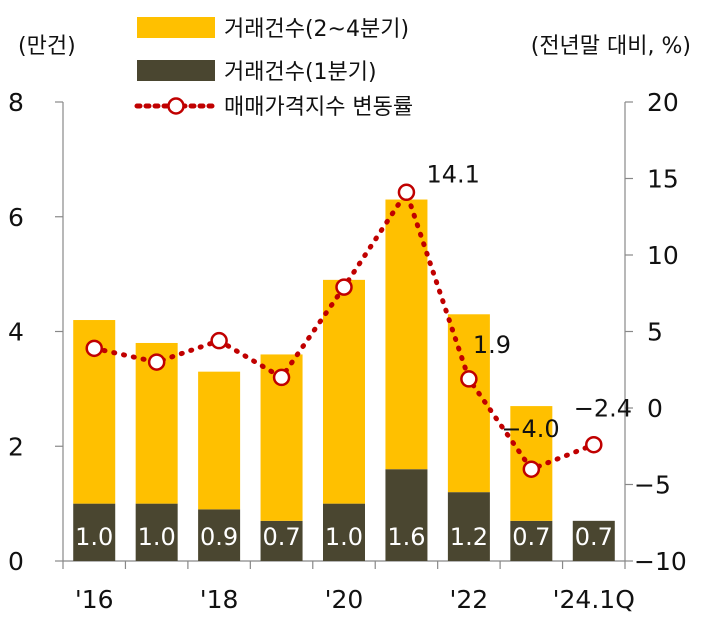  Describe the element at coordinates (469, 537) in the screenshot. I see `bar-label-q1: 1.2` at that location.